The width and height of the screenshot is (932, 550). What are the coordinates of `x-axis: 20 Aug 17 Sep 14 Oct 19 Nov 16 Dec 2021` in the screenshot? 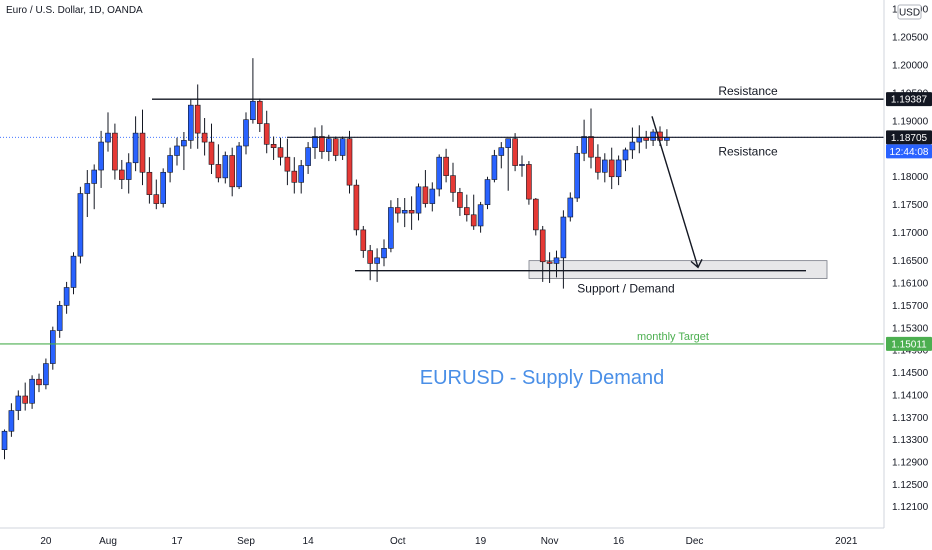 It's located at (442, 537).